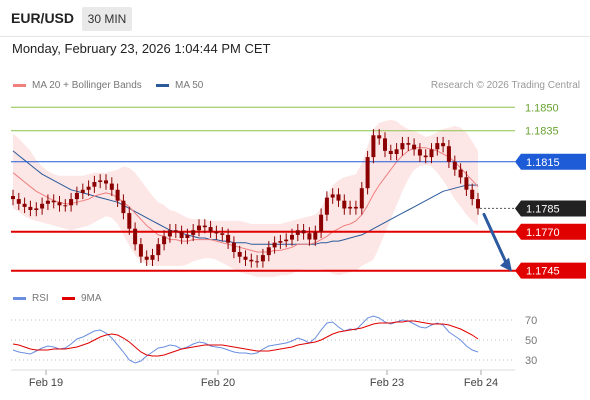  I want to click on timestamp: Monday, February 23, 2026 1:04:44 PM CET, so click(141, 48).